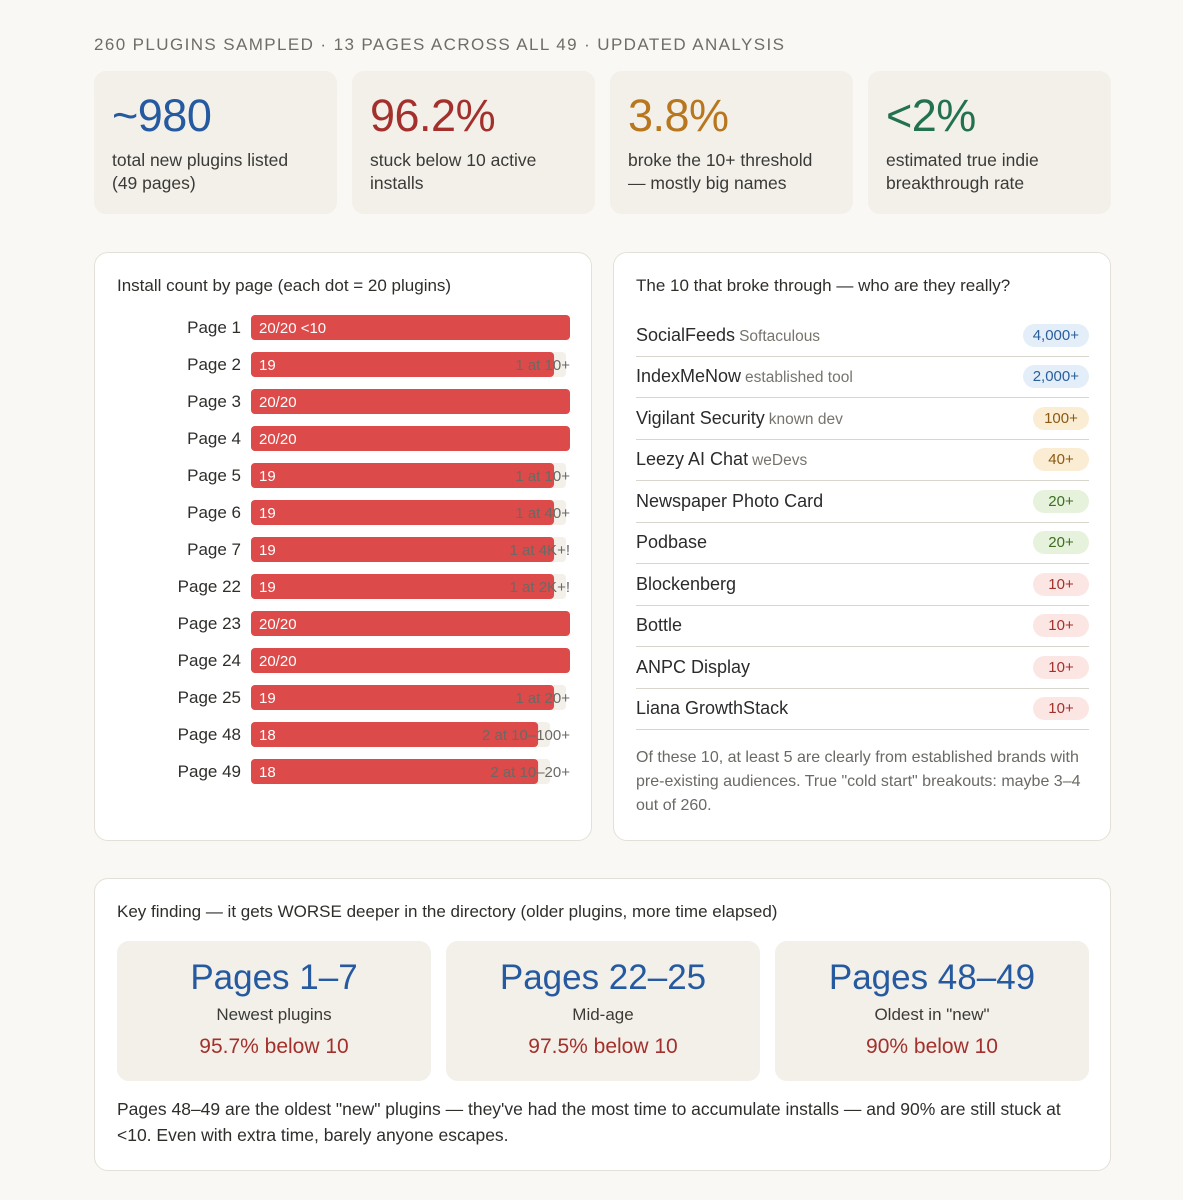  I want to click on card-title: Pages 22–25, so click(603, 977).